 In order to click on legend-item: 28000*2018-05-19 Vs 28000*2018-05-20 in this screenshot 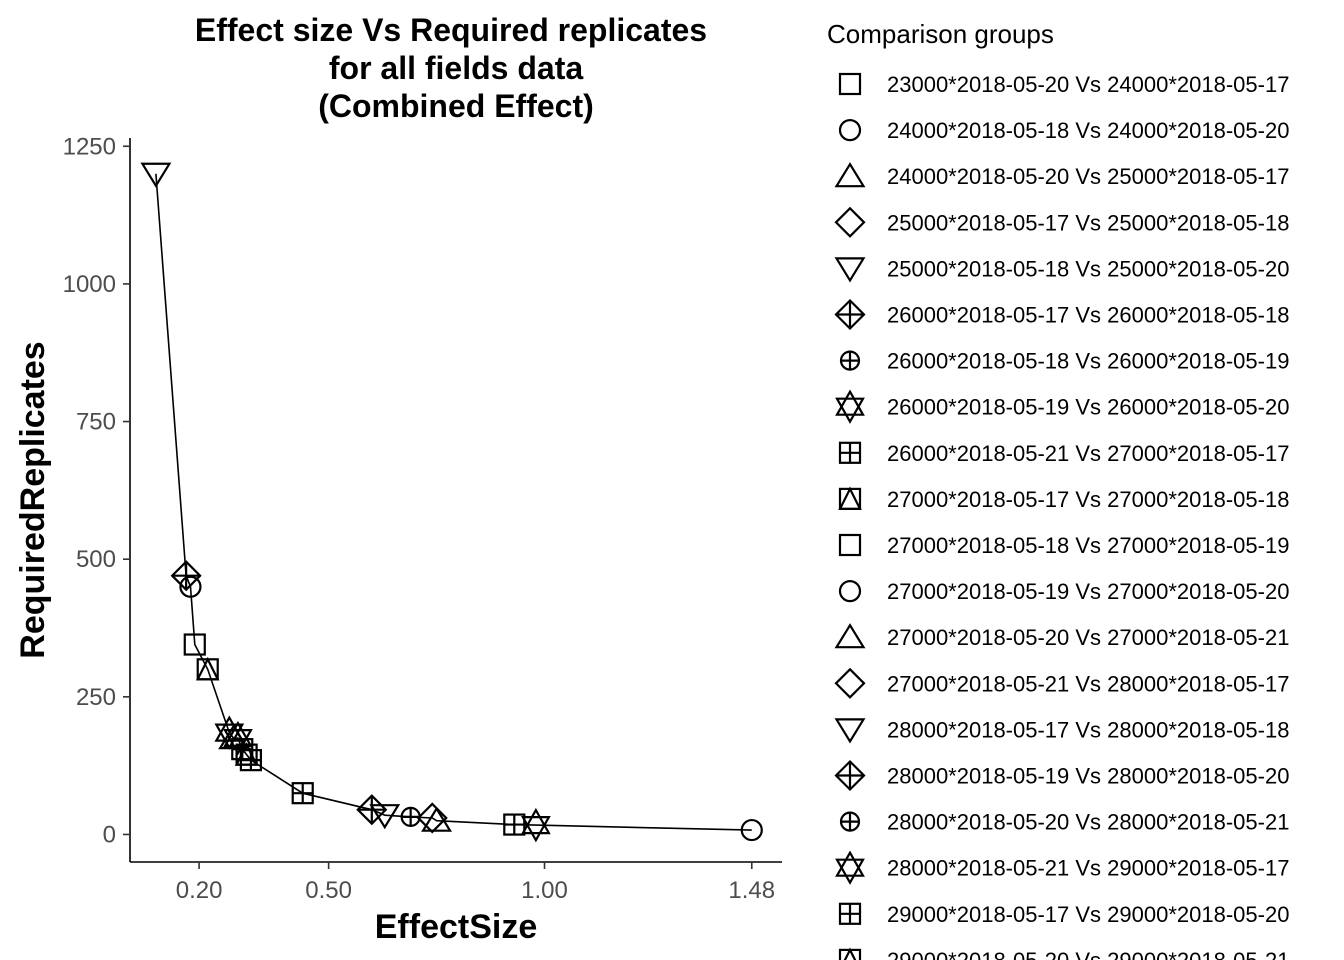, I will do `click(1061, 775)`.